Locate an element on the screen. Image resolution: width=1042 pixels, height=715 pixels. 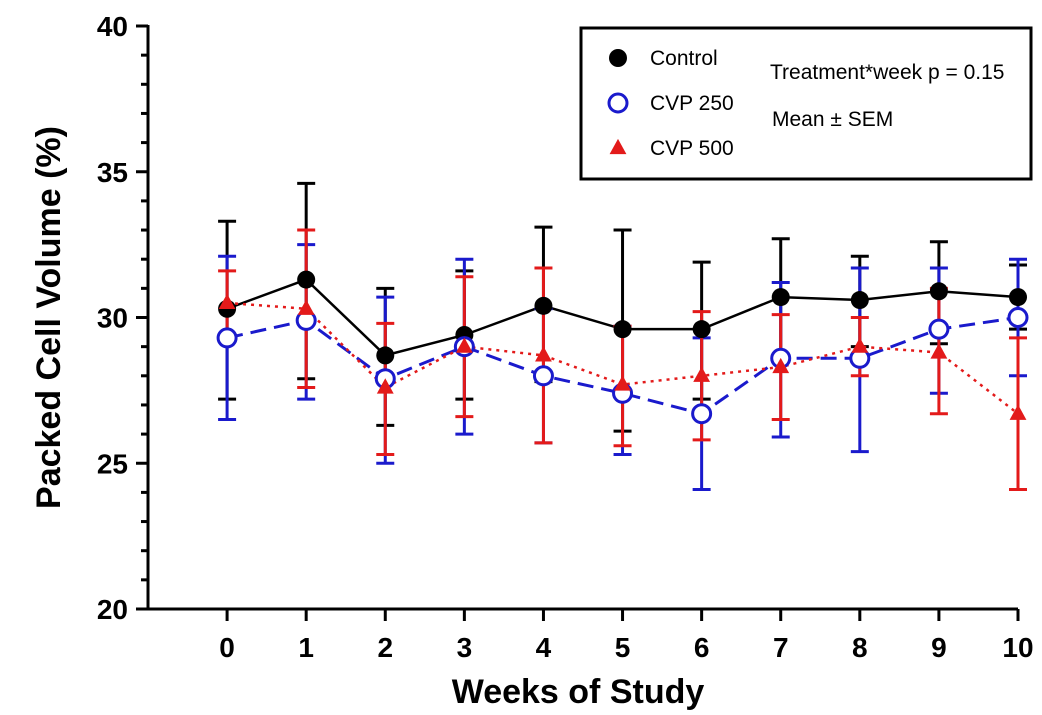
y-tick-label: 40 is located at coordinates (112, 26).